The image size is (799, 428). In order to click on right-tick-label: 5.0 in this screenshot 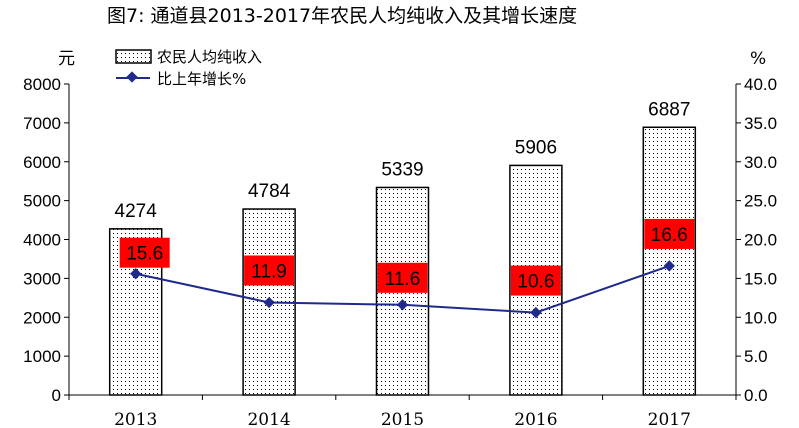, I will do `click(756, 356)`.